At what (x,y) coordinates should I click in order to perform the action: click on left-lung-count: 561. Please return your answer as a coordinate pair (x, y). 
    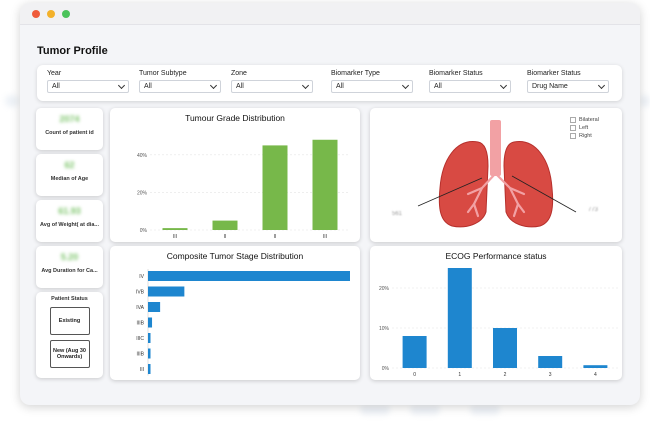
    Looking at the image, I should click on (397, 214).